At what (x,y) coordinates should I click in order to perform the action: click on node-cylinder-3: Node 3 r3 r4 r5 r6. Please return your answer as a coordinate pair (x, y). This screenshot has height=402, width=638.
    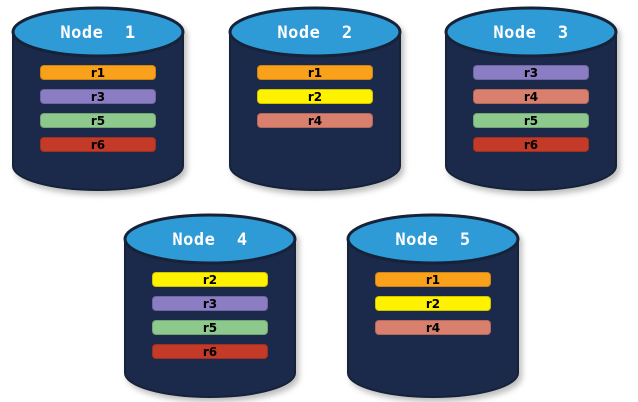
    Looking at the image, I should click on (531, 100).